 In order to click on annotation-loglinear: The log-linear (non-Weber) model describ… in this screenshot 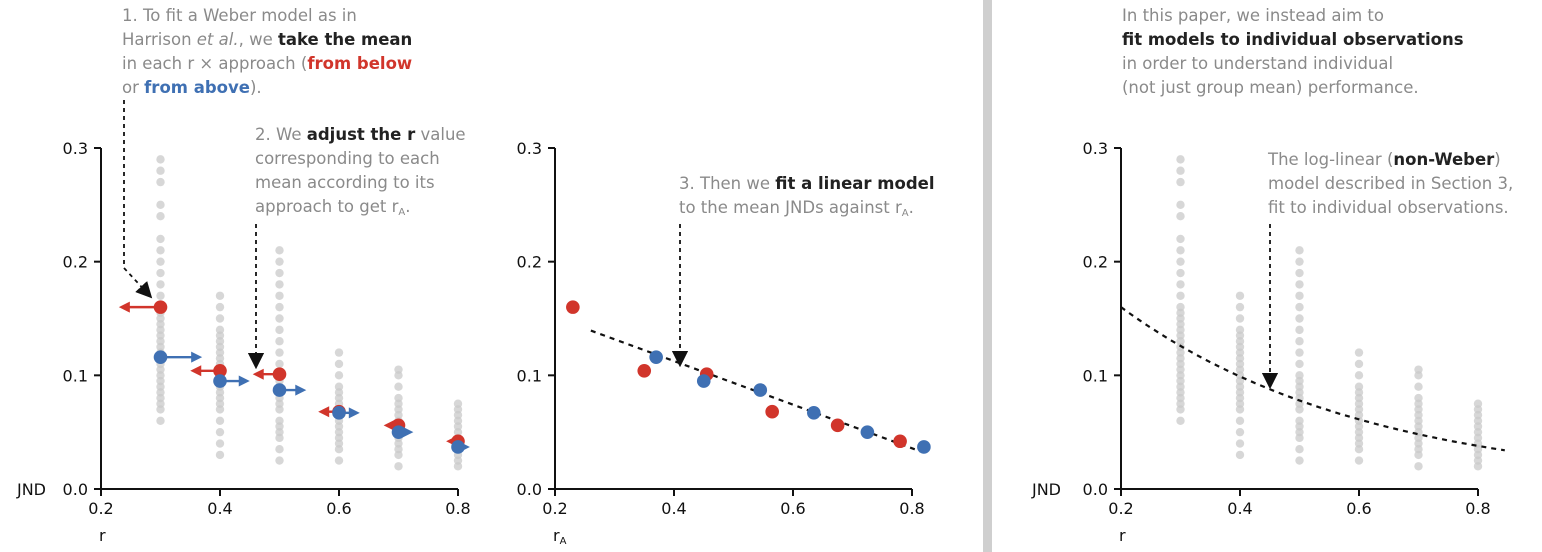, I will do `click(1391, 183)`.